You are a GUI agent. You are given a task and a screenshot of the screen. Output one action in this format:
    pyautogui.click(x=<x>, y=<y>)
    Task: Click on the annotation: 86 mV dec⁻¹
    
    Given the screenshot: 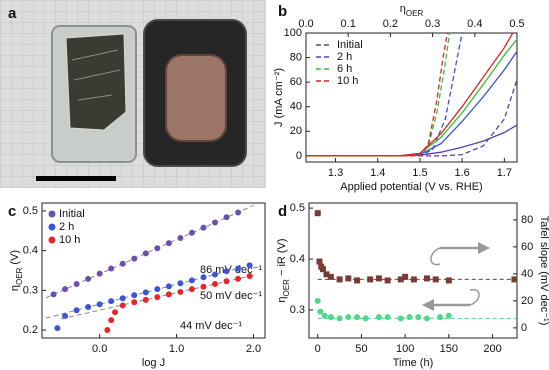 What is the action you would take?
    pyautogui.click(x=231, y=270)
    